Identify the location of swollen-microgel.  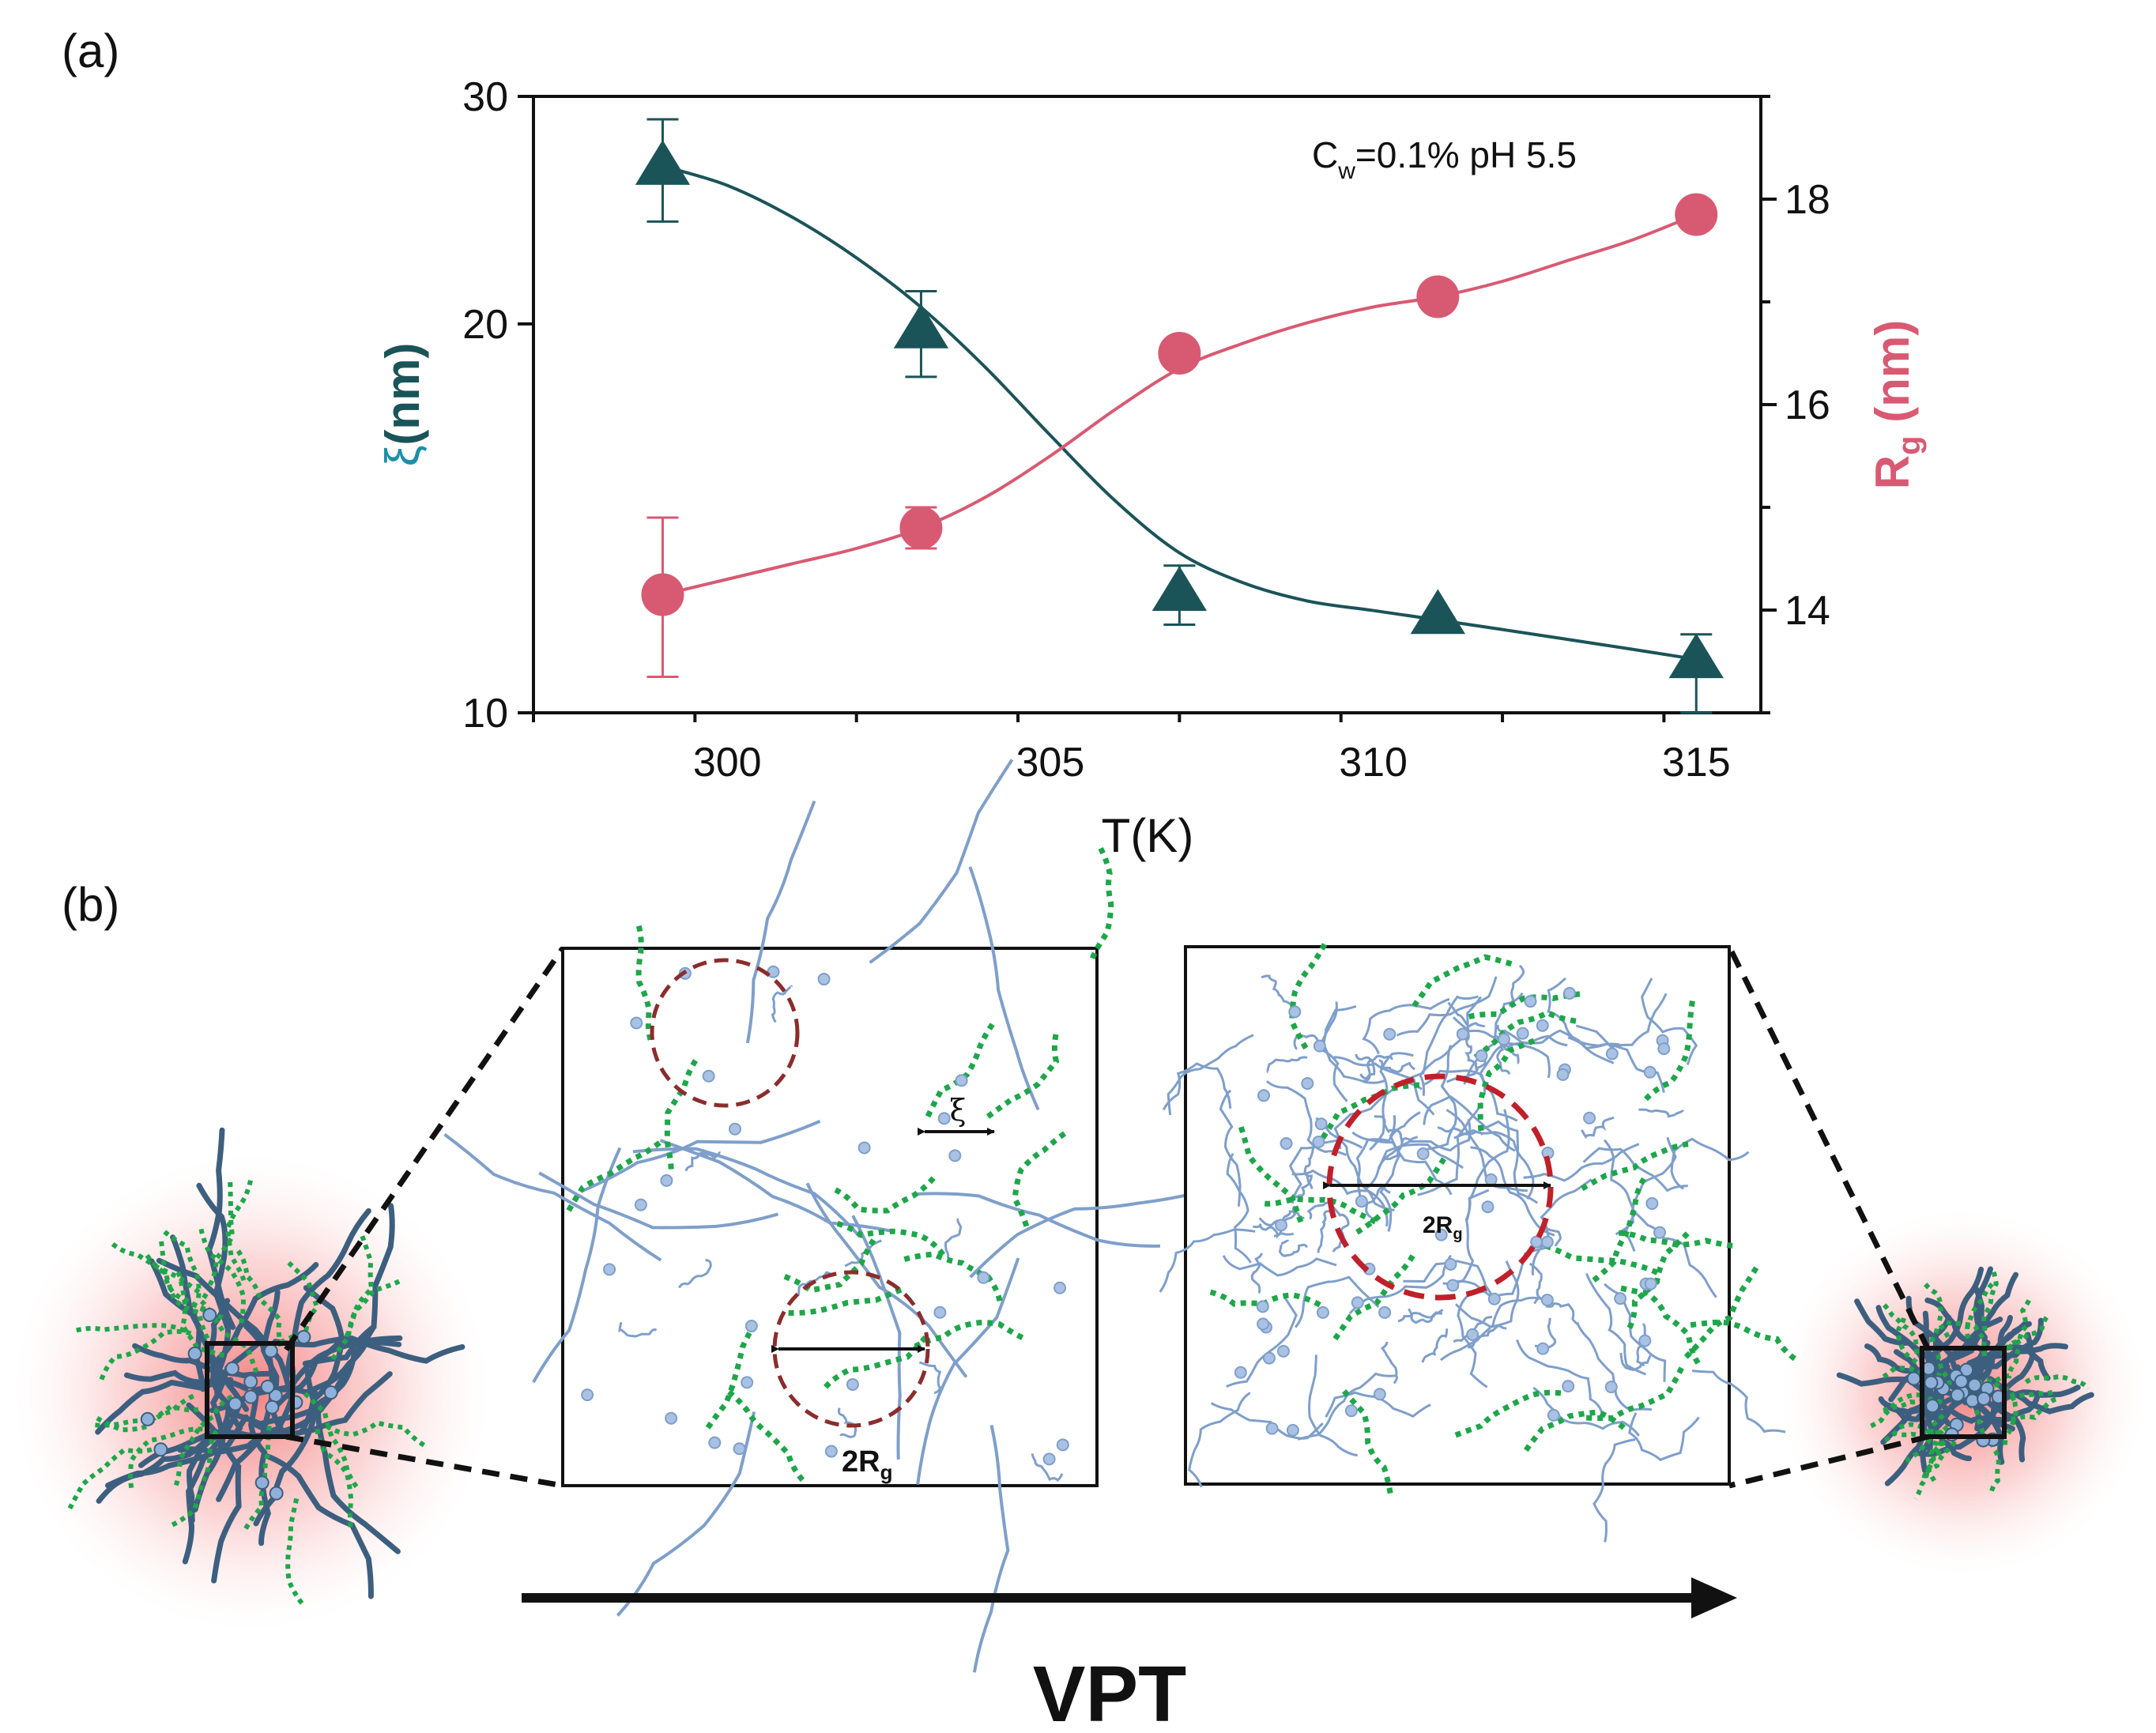
(251, 1378).